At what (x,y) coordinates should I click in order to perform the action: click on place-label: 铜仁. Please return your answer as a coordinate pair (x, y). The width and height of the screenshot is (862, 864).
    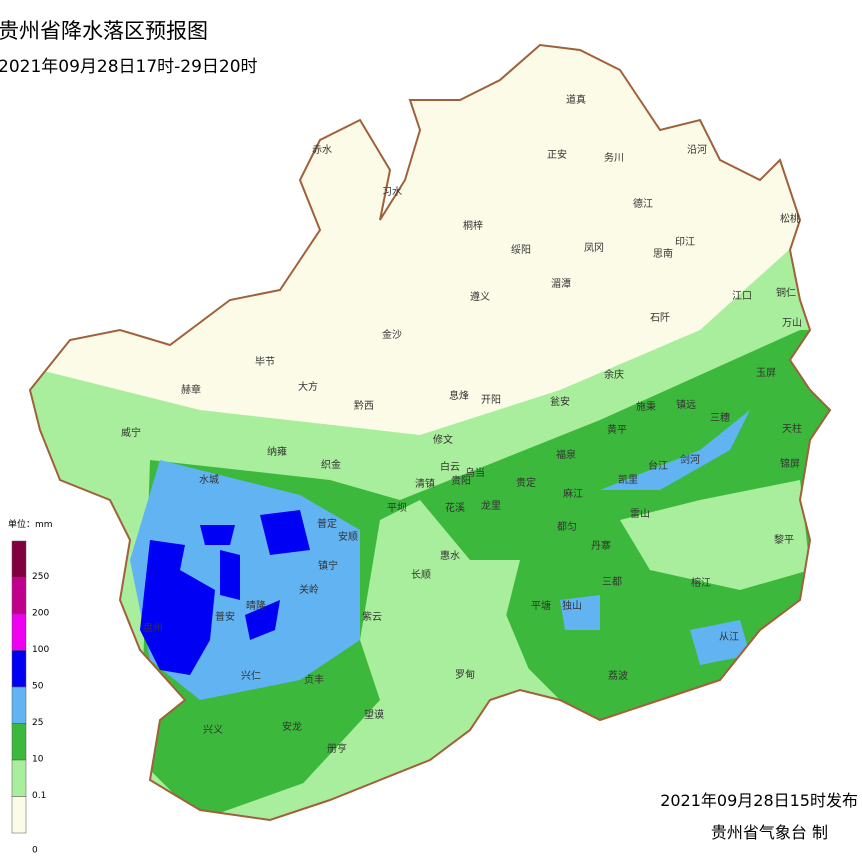
    Looking at the image, I should click on (786, 293).